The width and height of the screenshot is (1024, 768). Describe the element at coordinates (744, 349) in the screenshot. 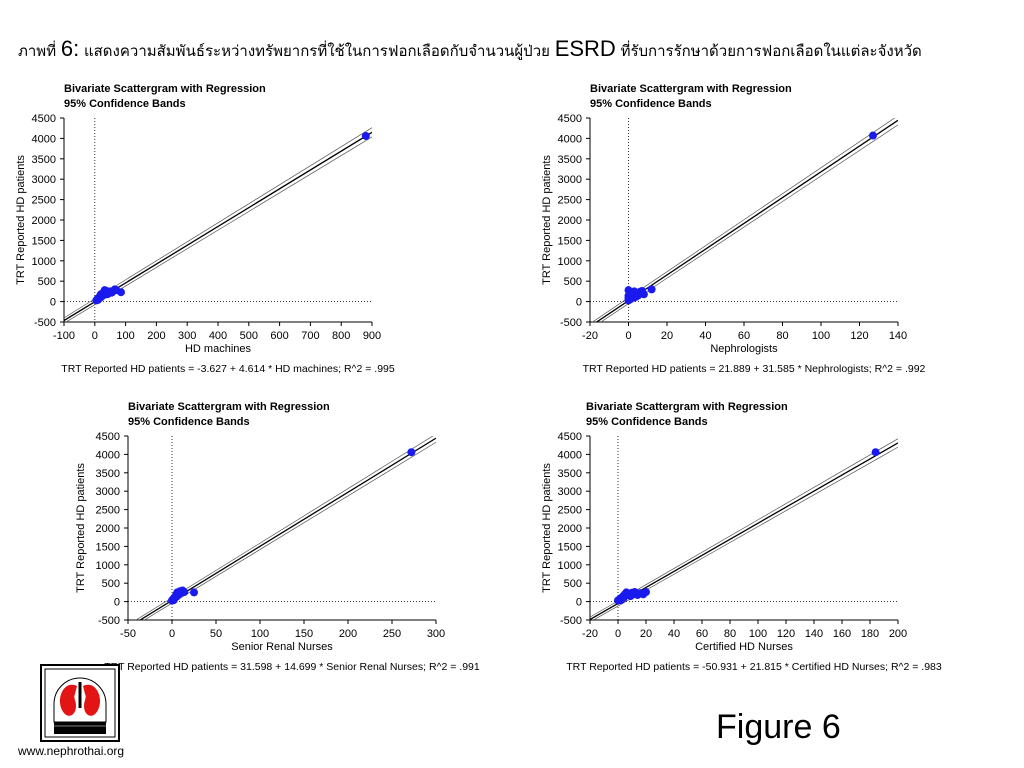

I see `x-axis-label: Nephrologists` at that location.